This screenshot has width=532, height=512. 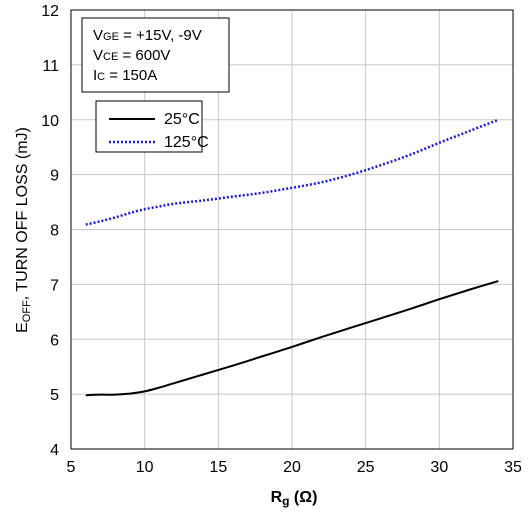 I want to click on x-tick-label: 35, so click(x=513, y=467).